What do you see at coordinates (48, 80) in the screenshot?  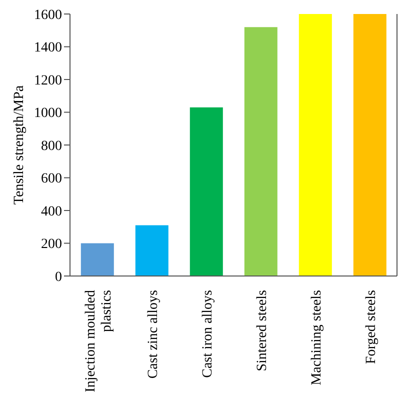 I see `y-tick-label: 1200` at bounding box center [48, 80].